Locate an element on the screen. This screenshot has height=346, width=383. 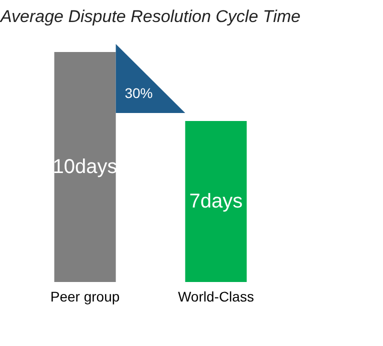
chart-title: Average Dispute Resolution Cycle Time is located at coordinates (150, 16).